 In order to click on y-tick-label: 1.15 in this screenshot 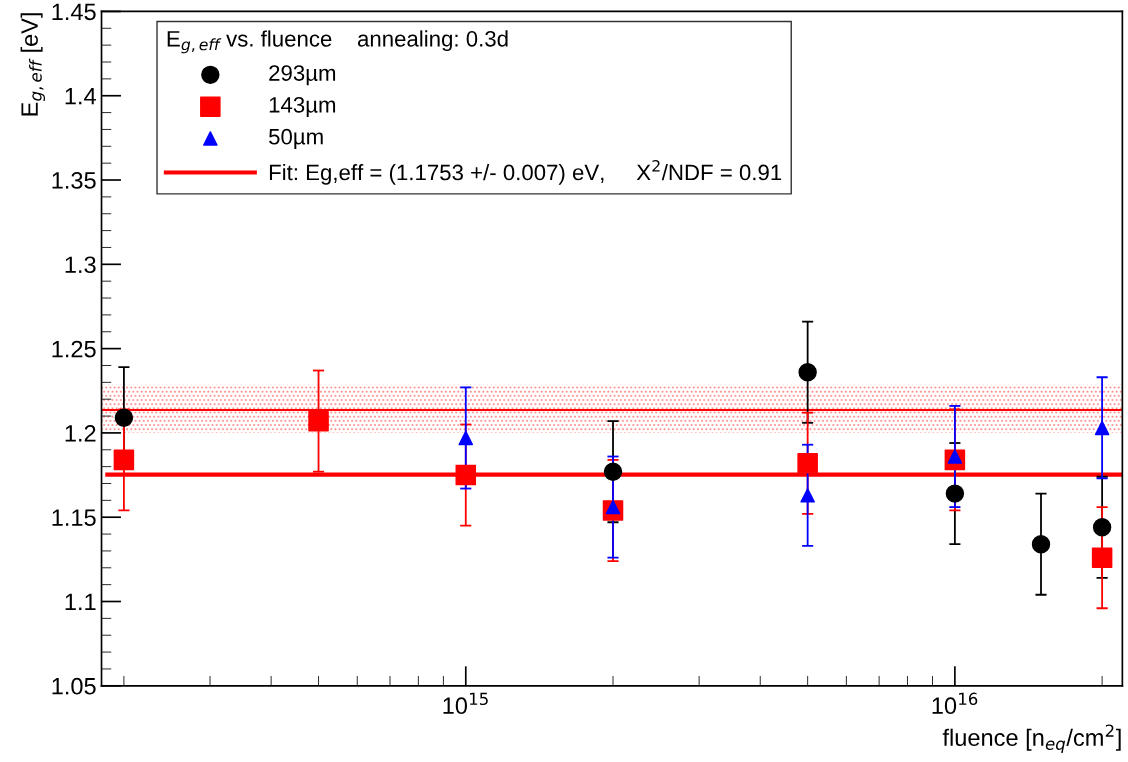, I will do `click(74, 517)`.